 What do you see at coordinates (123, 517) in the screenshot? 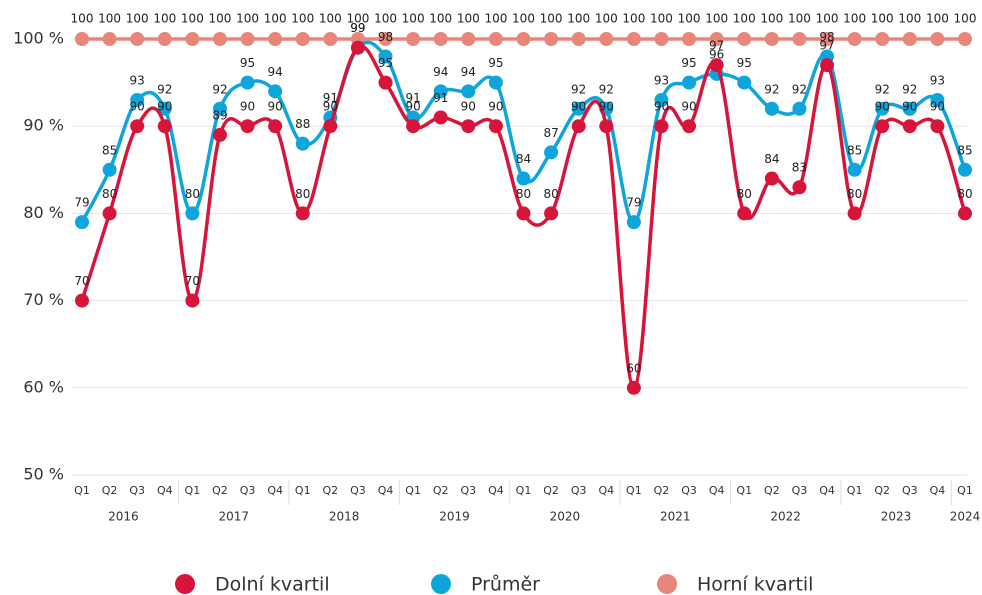
I see `x-group-label: 2016` at bounding box center [123, 517].